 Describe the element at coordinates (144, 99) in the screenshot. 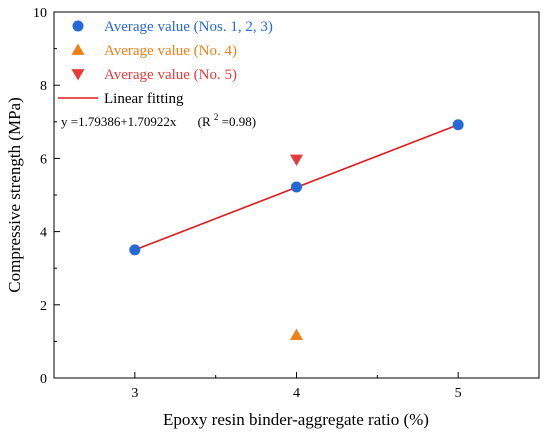

I see `legend-label-3: Linear fitting` at that location.